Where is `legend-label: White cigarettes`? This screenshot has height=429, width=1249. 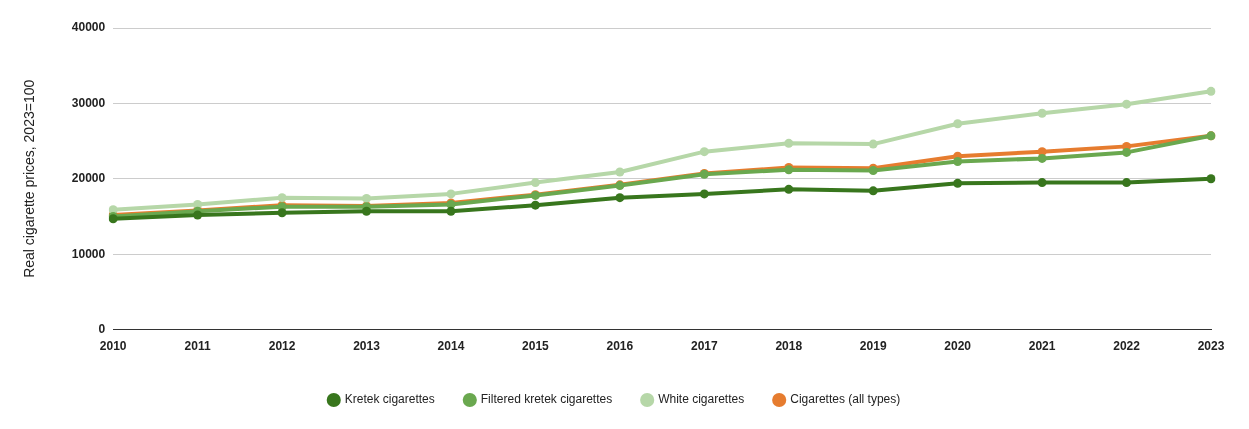
legend-label: White cigarettes is located at coordinates (701, 399).